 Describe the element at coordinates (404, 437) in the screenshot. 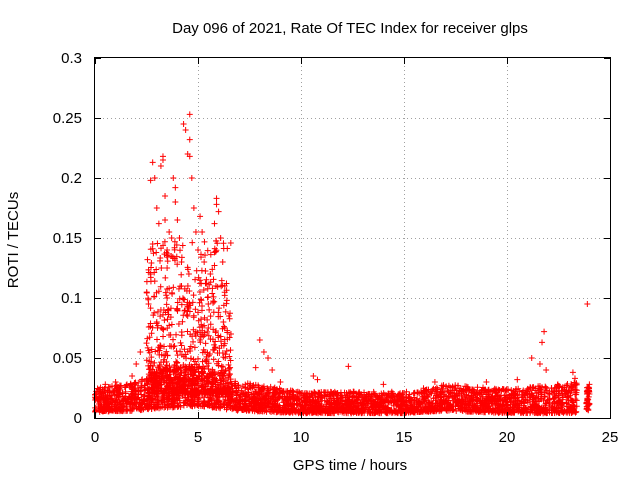

I see `x-tick-label: 15` at that location.